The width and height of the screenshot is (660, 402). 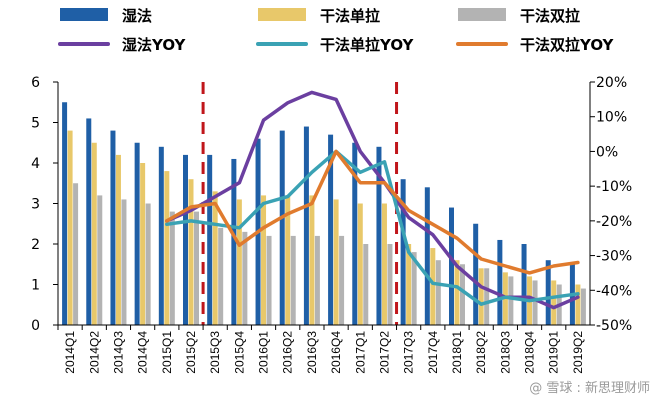 I want to click on bar-0-2016Q4, so click(x=331, y=229).